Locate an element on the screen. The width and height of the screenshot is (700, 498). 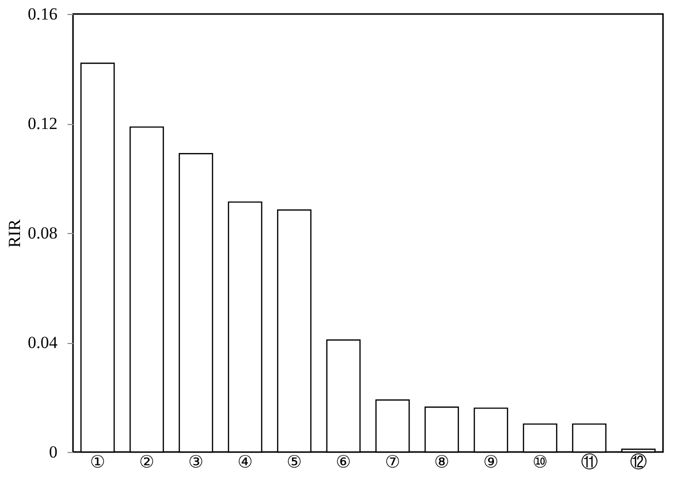
y-tick-label: 0.04 is located at coordinates (43, 342).